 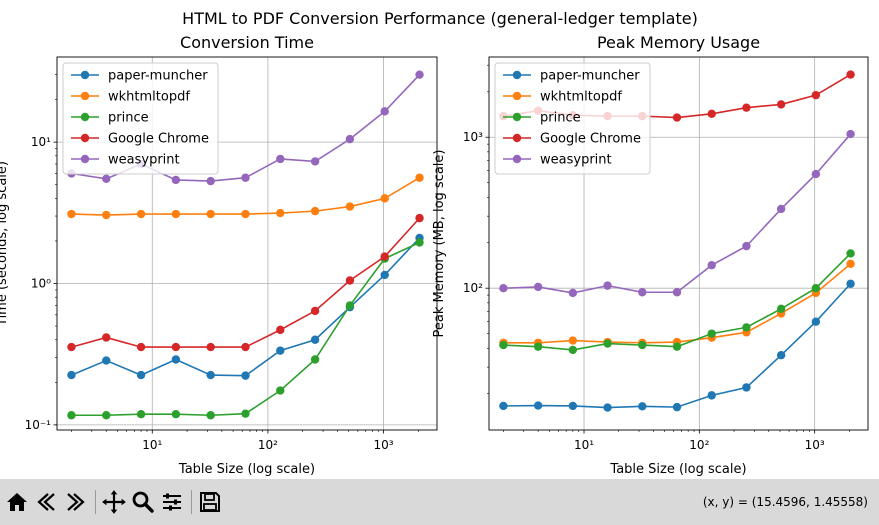 What do you see at coordinates (210, 502) in the screenshot?
I see `save-button` at bounding box center [210, 502].